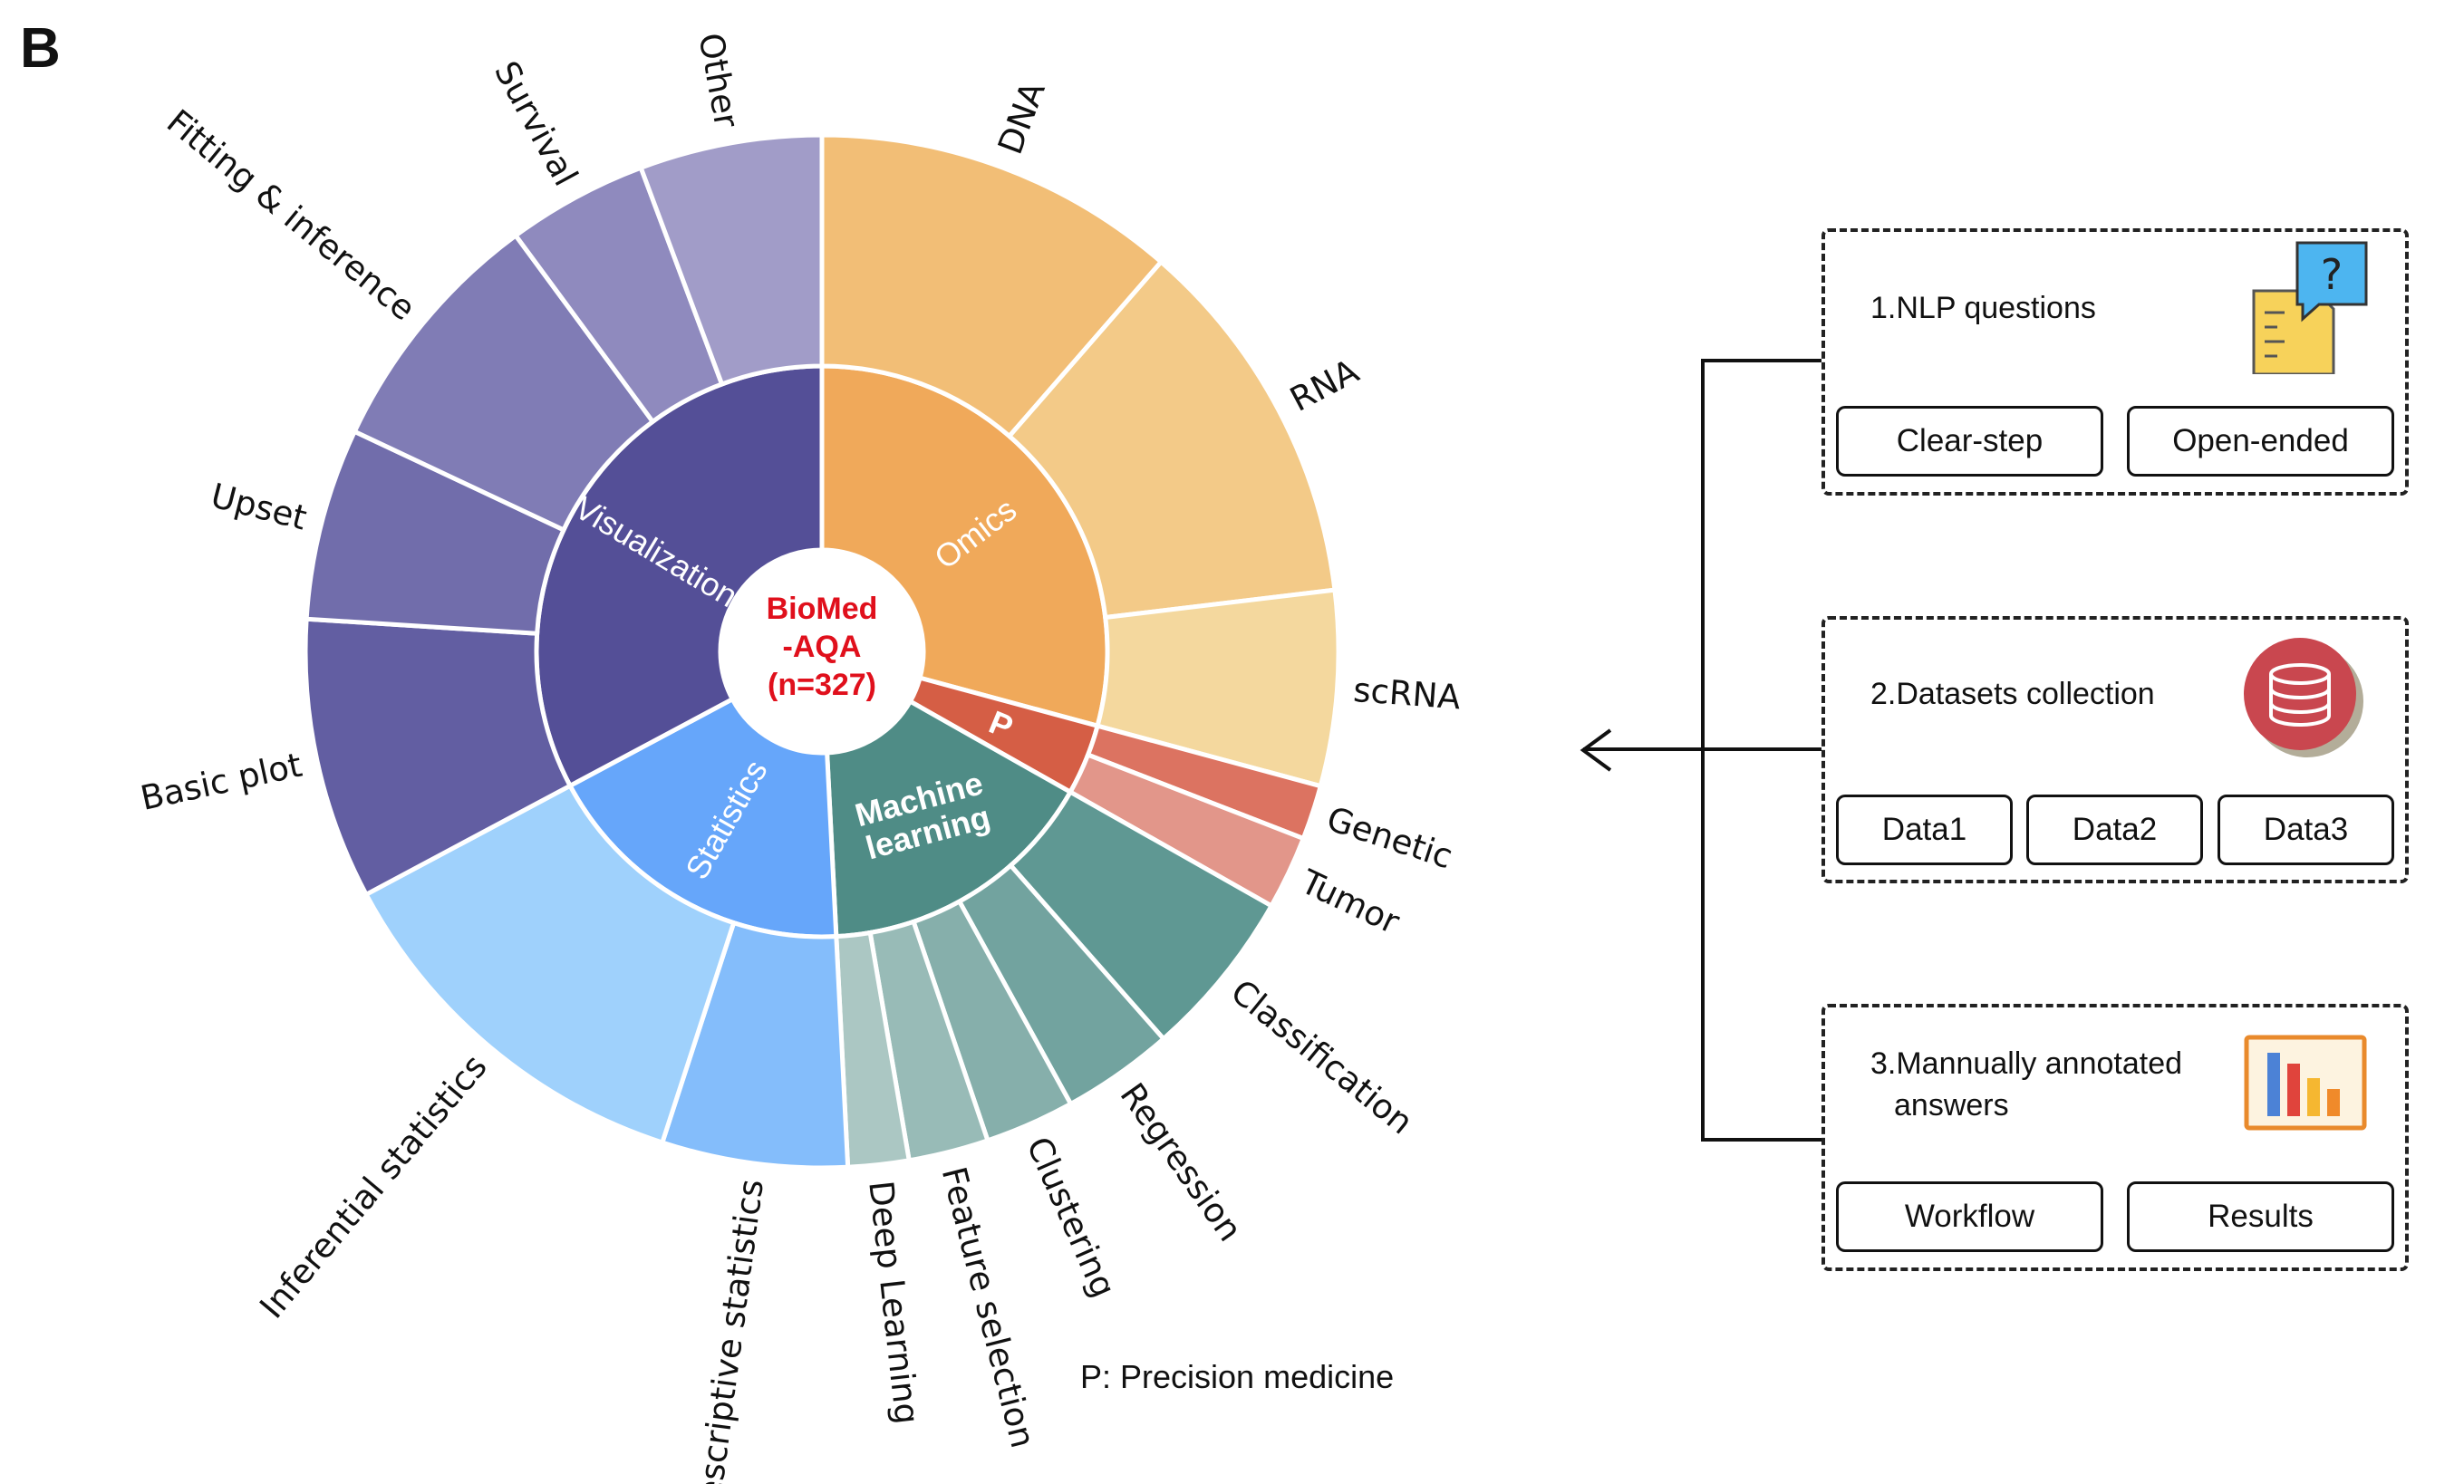 This screenshot has height=1484, width=2464. Describe the element at coordinates (2306, 830) in the screenshot. I see `data3-button: Data3` at that location.